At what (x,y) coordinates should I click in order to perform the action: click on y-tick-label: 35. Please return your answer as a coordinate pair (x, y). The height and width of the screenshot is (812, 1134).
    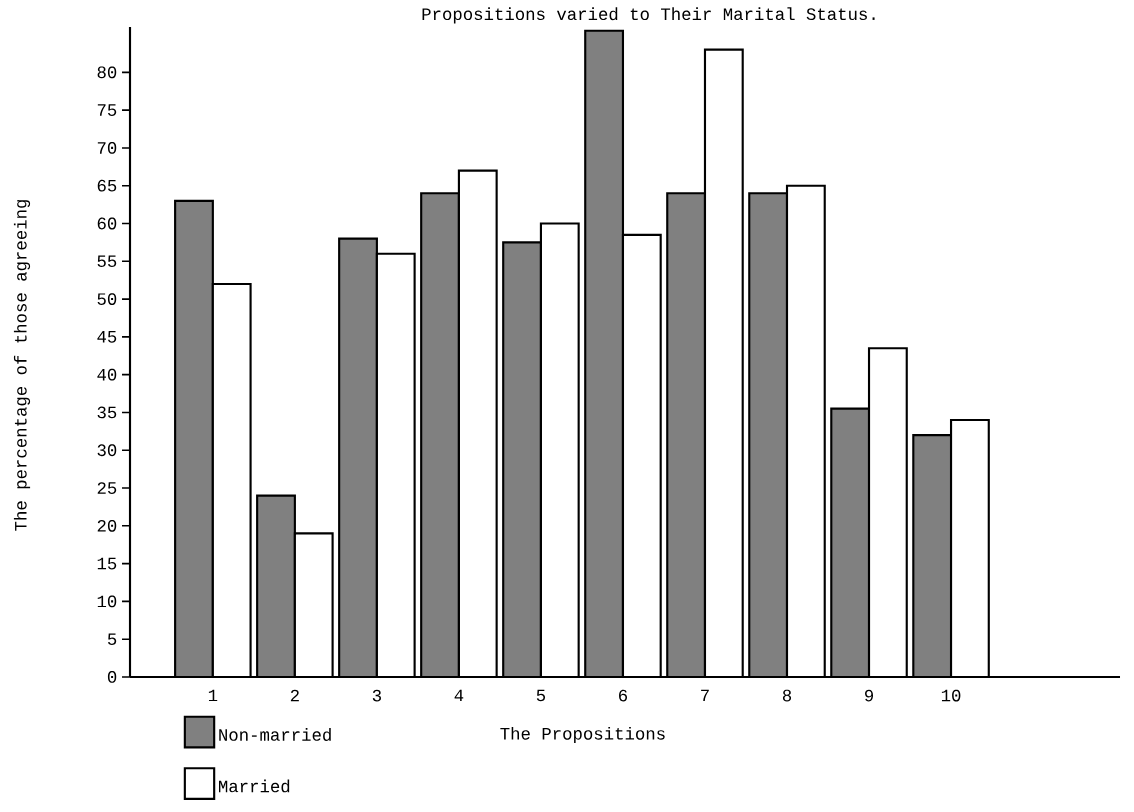
    Looking at the image, I should click on (107, 412).